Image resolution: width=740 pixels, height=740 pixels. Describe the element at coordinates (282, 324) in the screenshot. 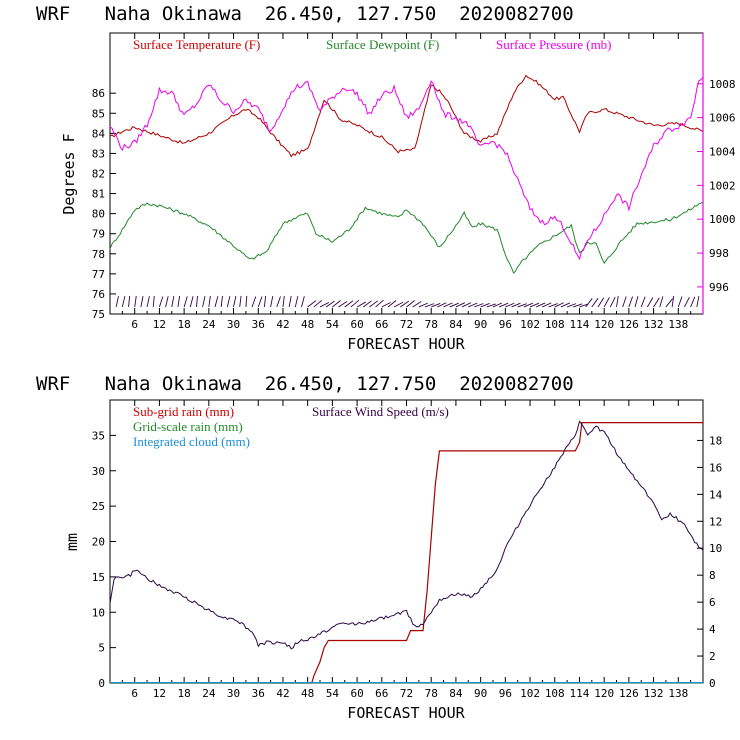

I see `x-tick-label: 42` at that location.